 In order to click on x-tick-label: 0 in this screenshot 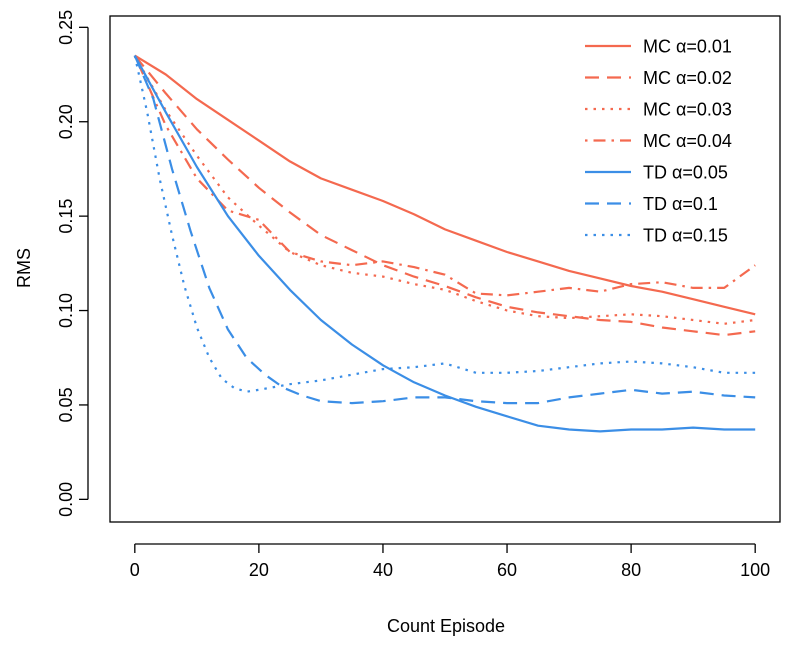, I will do `click(135, 570)`.